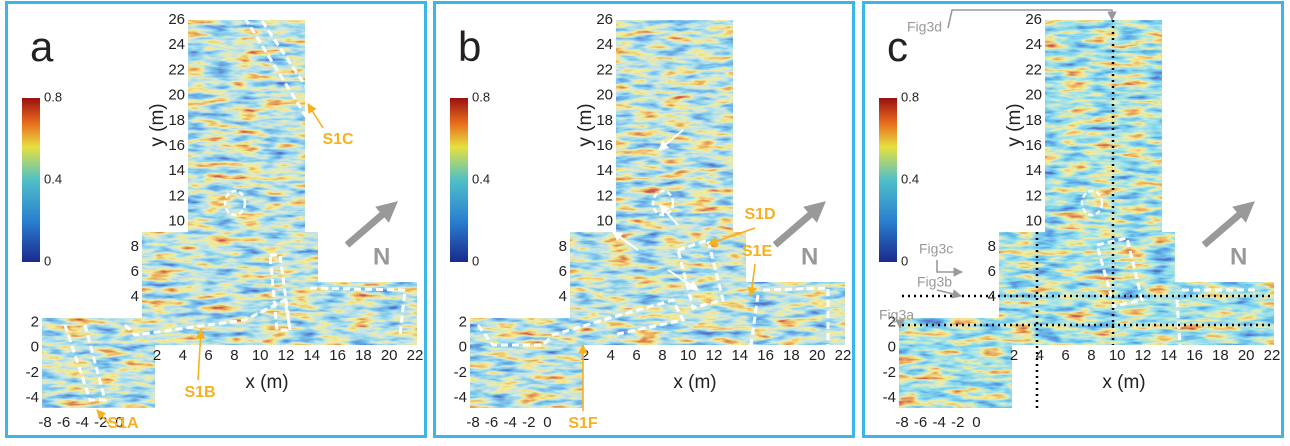  I want to click on x-tick-label: 10, so click(1117, 355).